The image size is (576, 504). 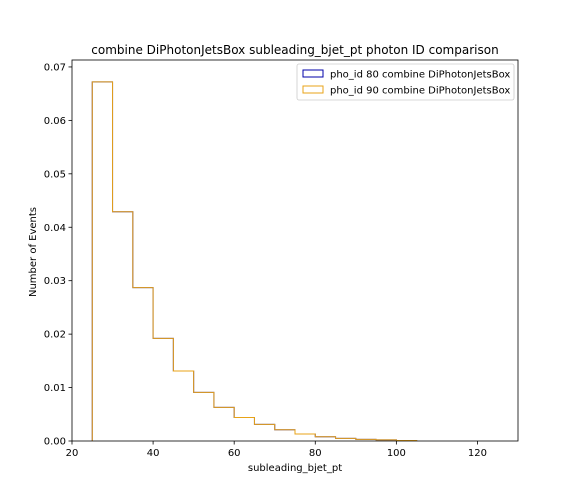 I want to click on legend-label: pho_id 80 combine DiPhotonJetsBox, so click(x=420, y=75).